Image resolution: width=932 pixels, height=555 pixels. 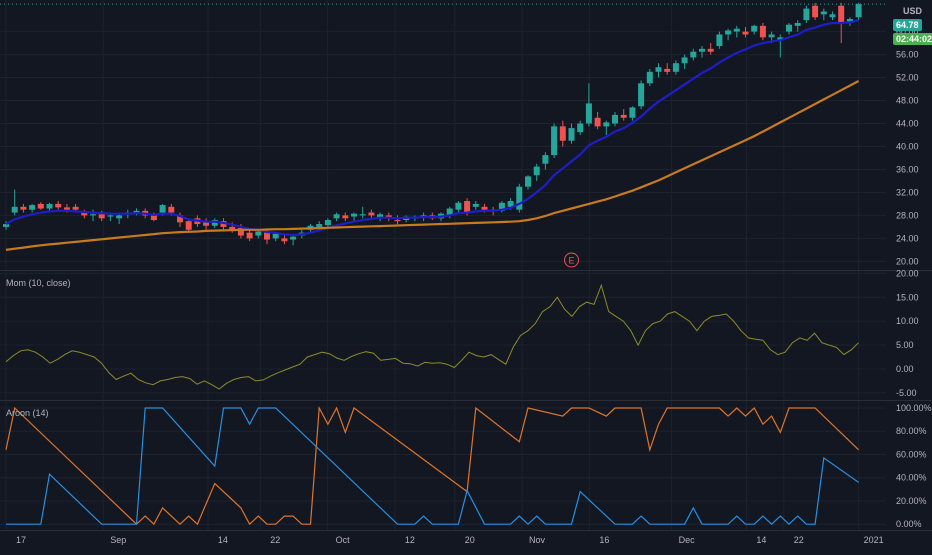 I want to click on currency-label: USD, so click(x=913, y=11).